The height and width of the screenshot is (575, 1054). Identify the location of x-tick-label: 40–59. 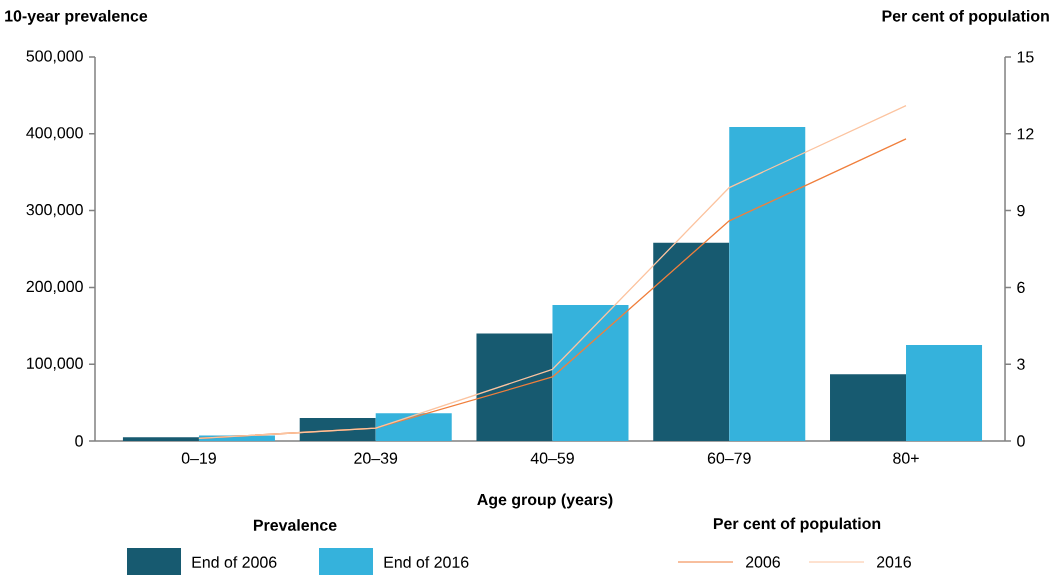
(552, 458).